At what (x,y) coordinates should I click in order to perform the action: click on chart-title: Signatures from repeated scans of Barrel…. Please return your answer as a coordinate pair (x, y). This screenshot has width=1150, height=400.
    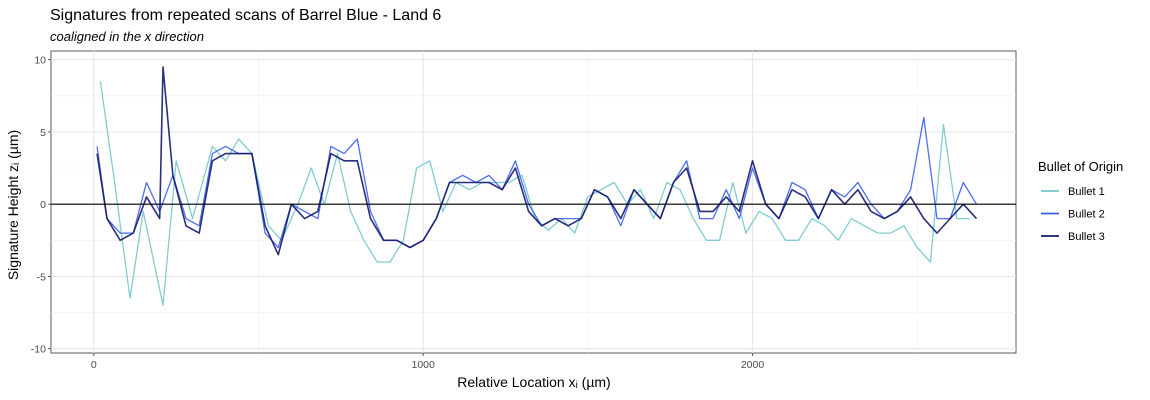
    Looking at the image, I should click on (245, 15).